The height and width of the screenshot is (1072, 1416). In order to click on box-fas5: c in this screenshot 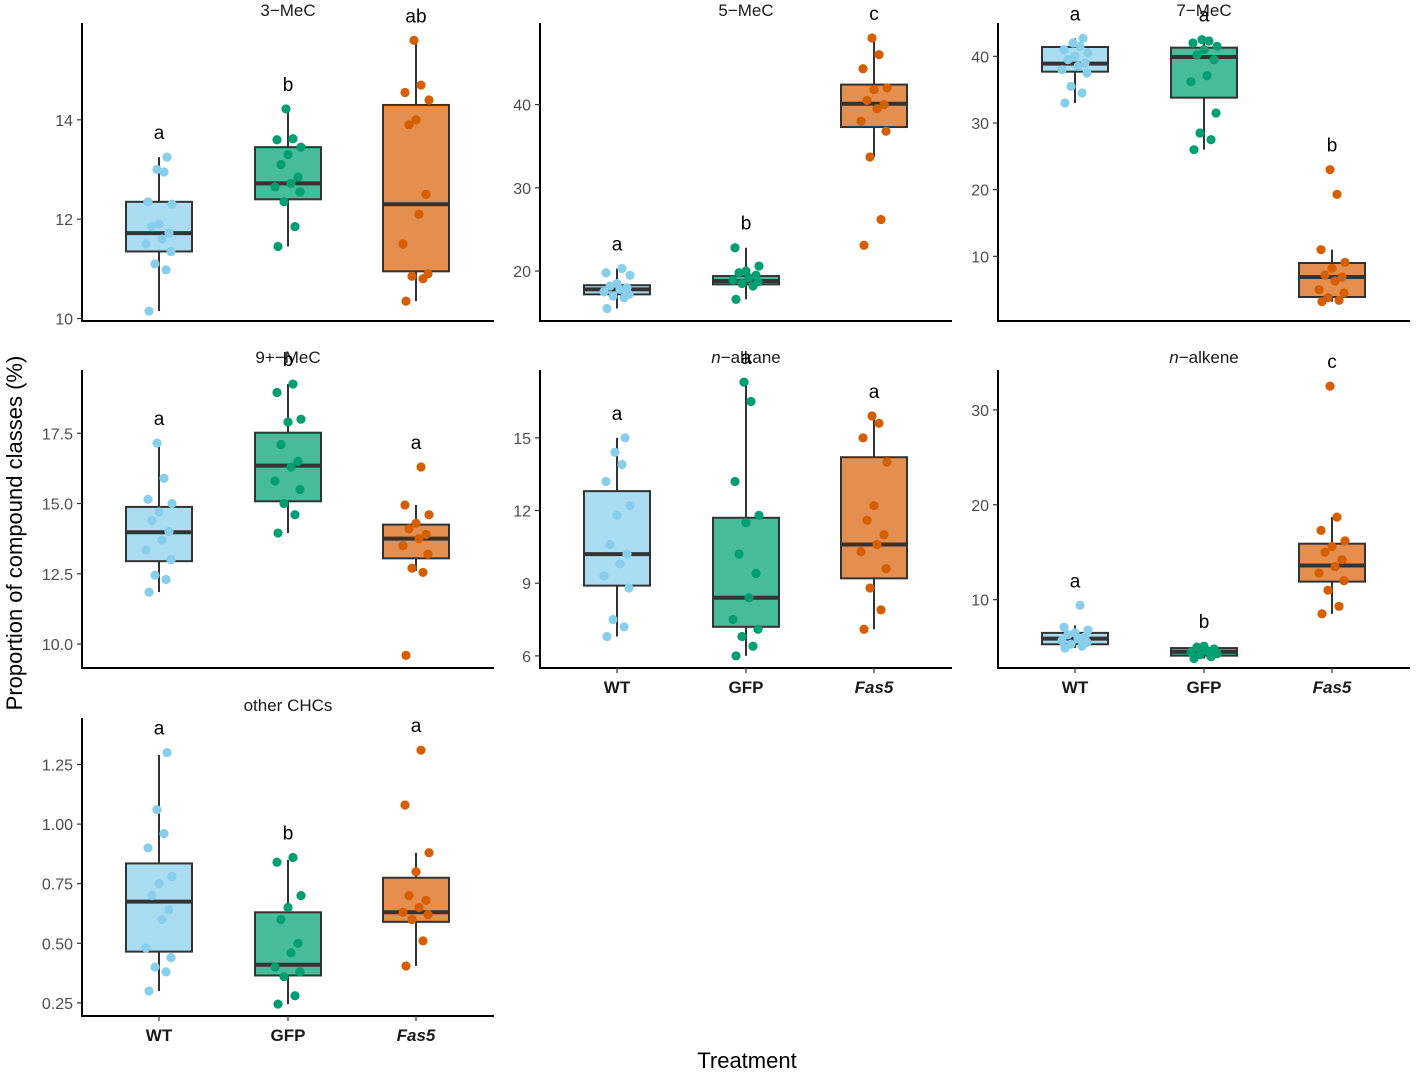, I will do `click(874, 127)`.